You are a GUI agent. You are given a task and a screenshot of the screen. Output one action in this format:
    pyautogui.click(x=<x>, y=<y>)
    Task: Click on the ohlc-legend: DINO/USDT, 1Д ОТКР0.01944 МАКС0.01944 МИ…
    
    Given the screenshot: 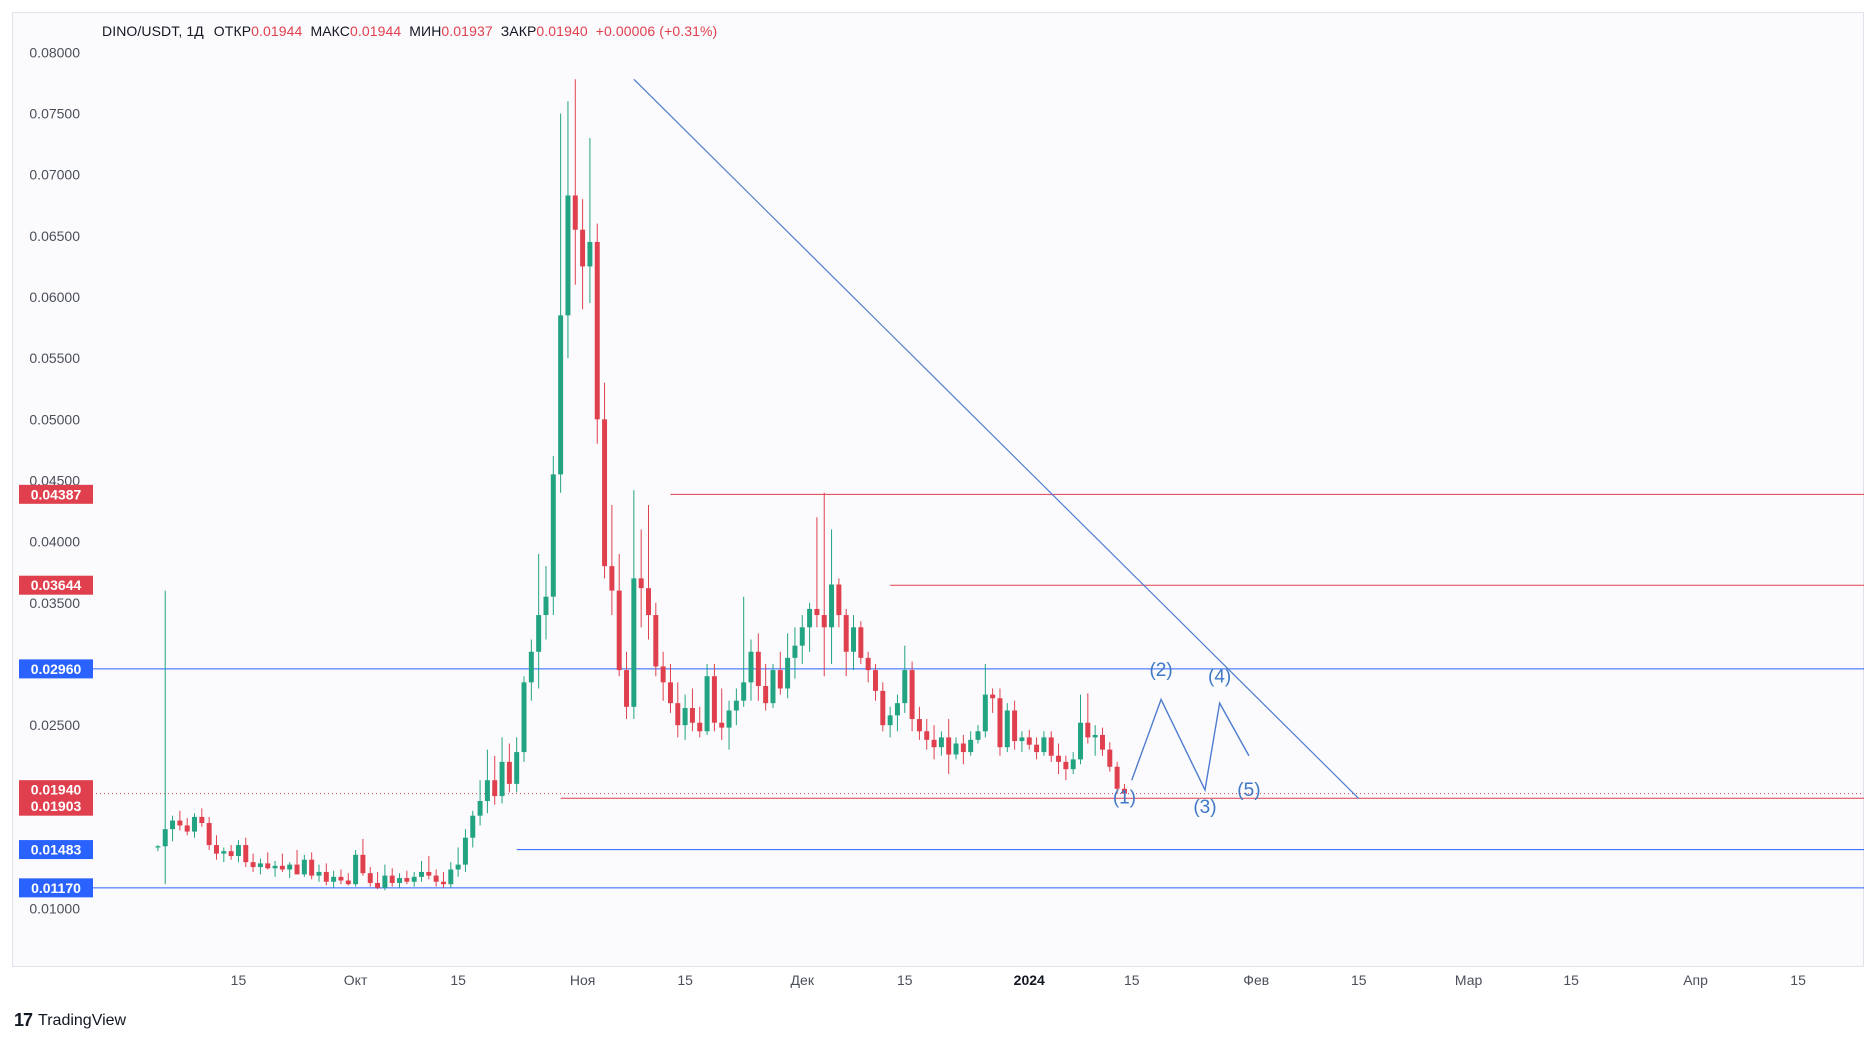 What is the action you would take?
    pyautogui.click(x=409, y=31)
    